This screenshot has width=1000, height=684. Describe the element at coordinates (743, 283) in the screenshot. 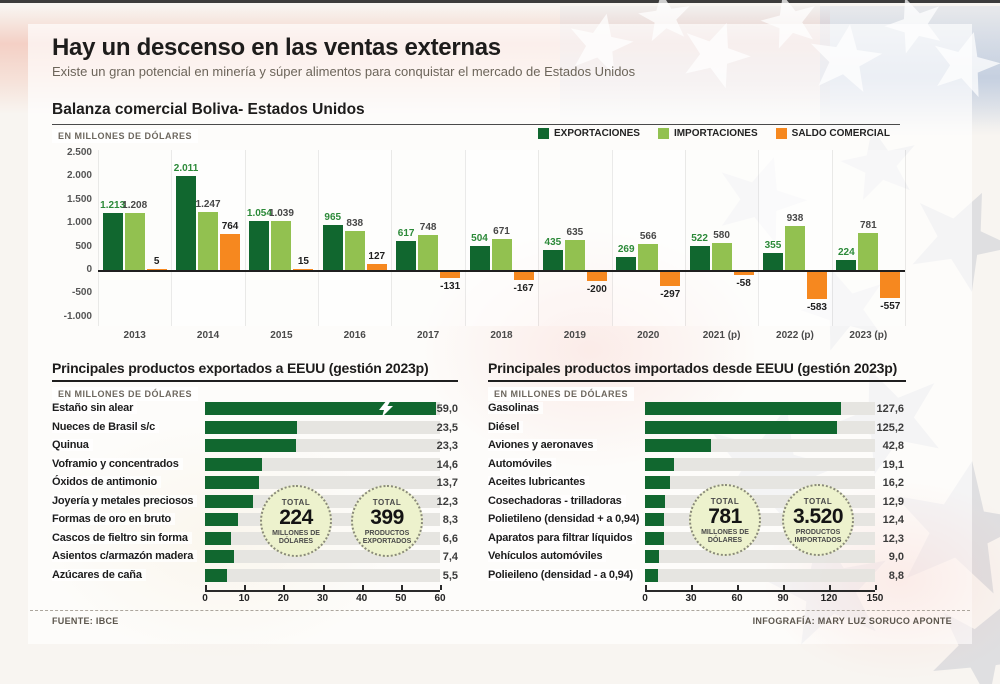

I see `bar-value-label: -58` at that location.